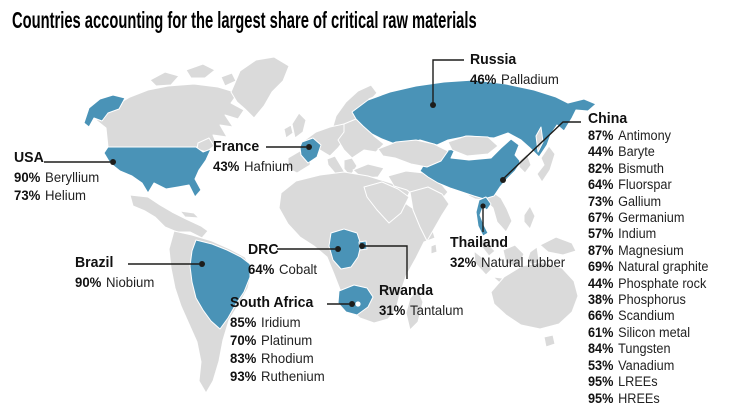 The height and width of the screenshot is (417, 732). I want to click on material-share: 61%, so click(601, 332).